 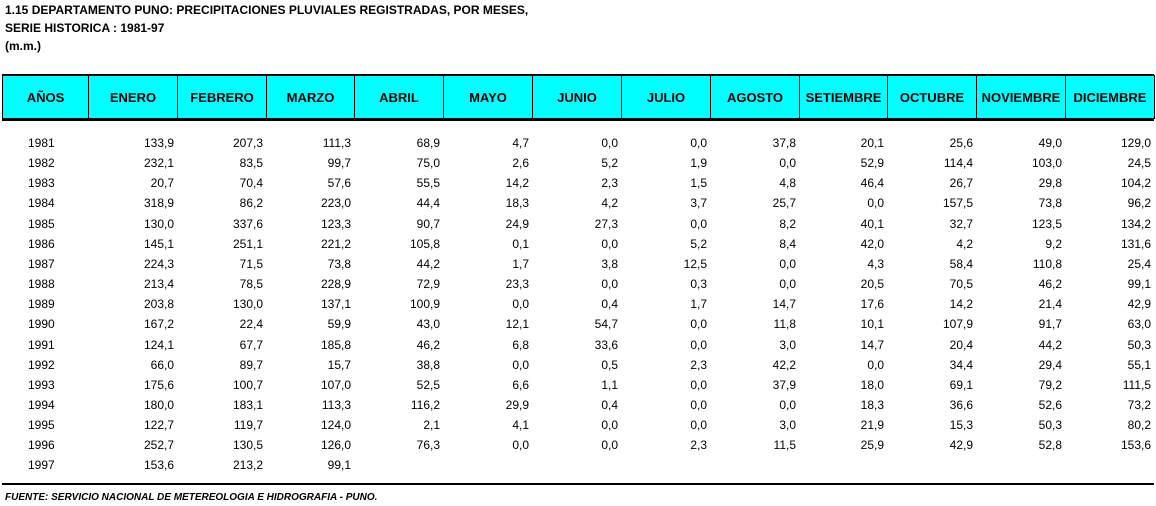 I want to click on value-cell: 49,0, so click(x=1050, y=143).